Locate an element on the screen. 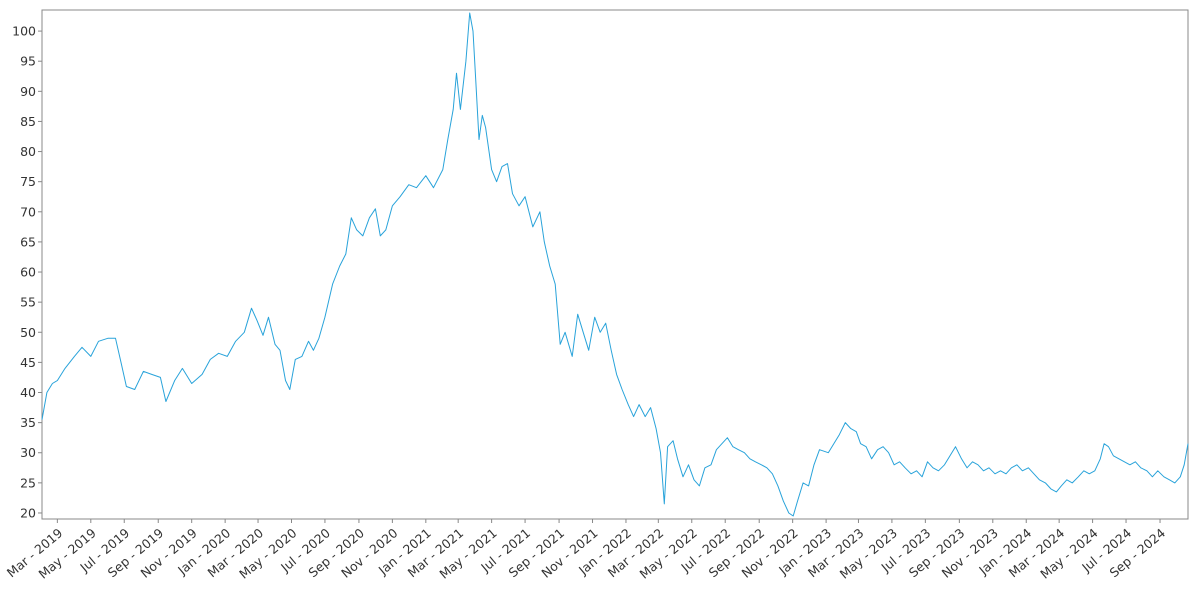 The image size is (1200, 605). y-tick-label: 35 is located at coordinates (28, 422).